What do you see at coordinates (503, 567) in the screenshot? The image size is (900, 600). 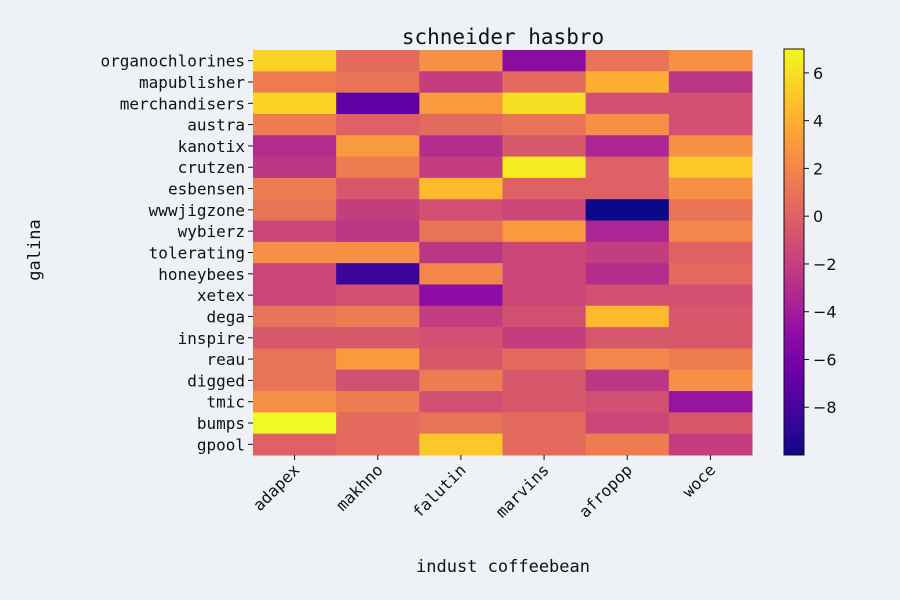 I see `x-axis-label: indust coffeebean` at bounding box center [503, 567].